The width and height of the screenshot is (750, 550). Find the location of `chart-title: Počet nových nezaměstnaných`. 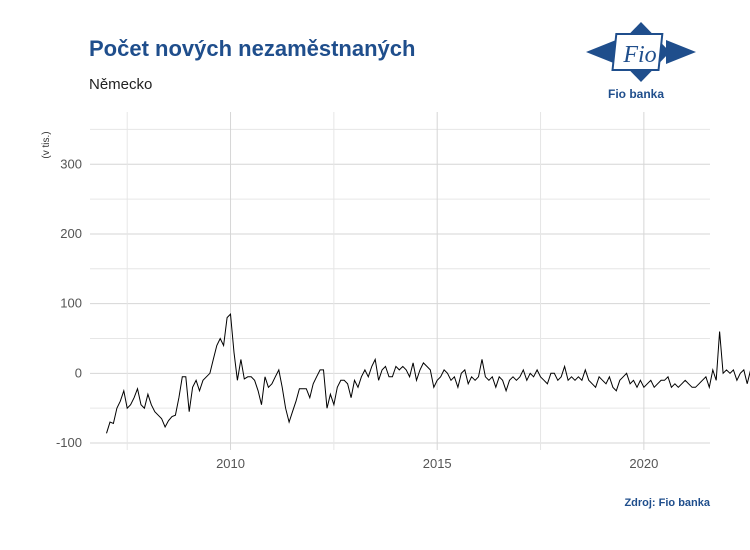

chart-title: Počet nových nezaměstnaných is located at coordinates (252, 48).